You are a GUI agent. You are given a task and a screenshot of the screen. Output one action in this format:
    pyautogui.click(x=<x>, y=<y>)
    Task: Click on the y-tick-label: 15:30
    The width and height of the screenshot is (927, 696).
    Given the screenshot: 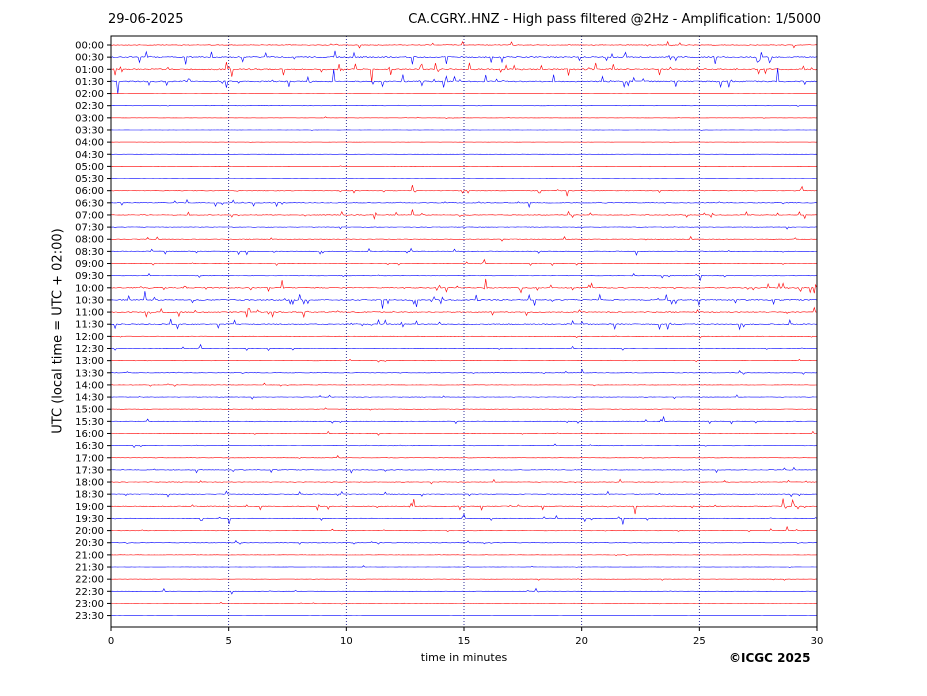 What is the action you would take?
    pyautogui.click(x=89, y=422)
    